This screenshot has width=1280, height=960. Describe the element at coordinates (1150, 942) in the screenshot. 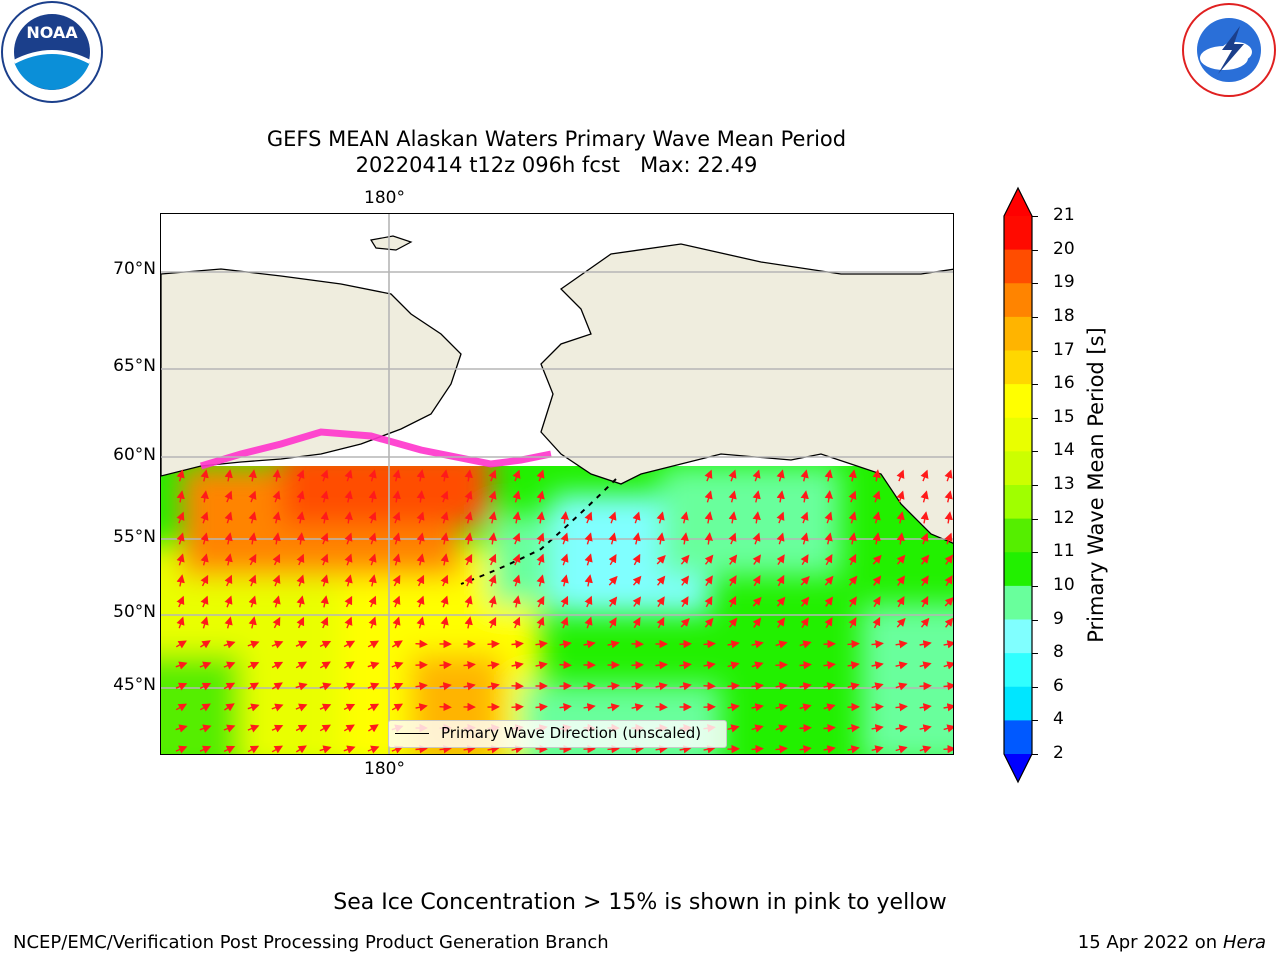

I see `footer-date-text: 15 Apr 2022 on` at that location.